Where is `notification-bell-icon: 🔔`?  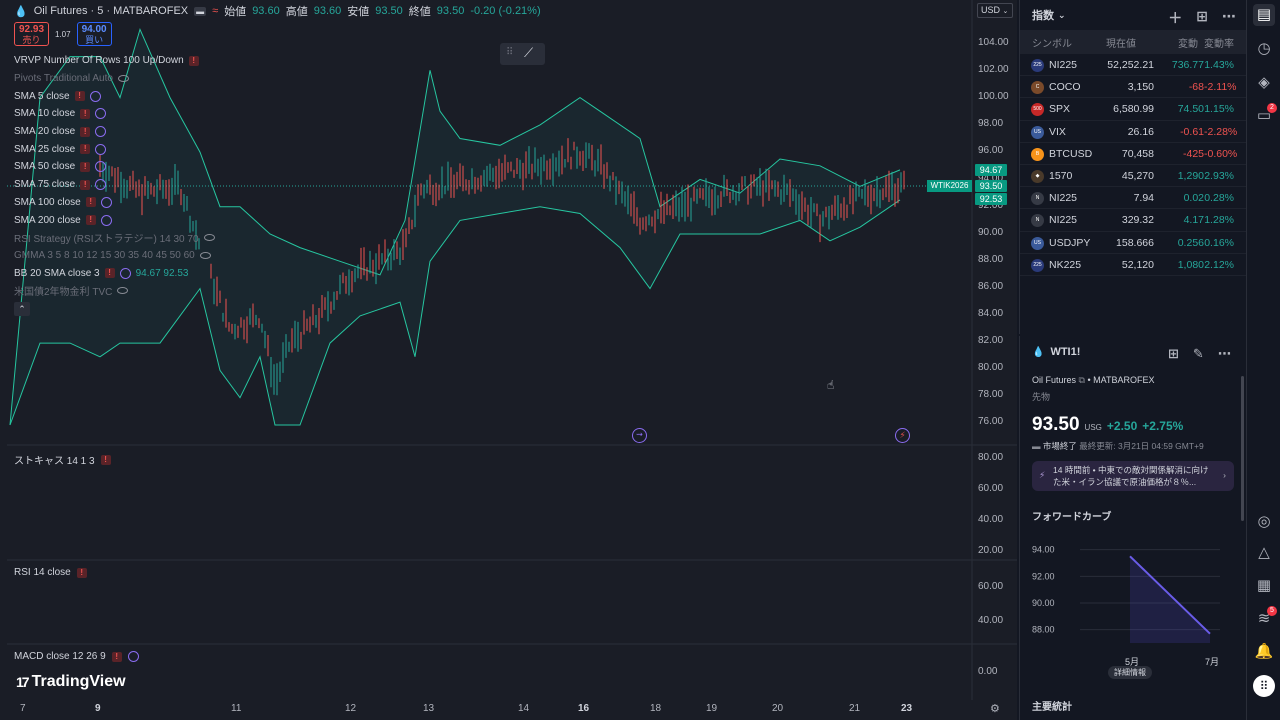 notification-bell-icon: 🔔 is located at coordinates (1264, 651).